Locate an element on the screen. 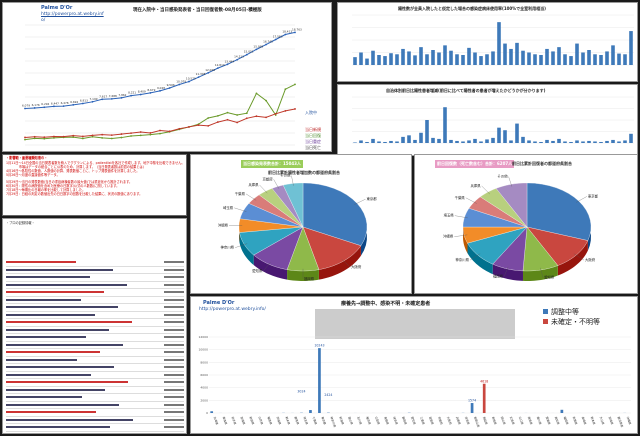 Image resolution: width=640 pixels, height=436 pixels. legend-a-label: 調整中等 is located at coordinates (565, 312).